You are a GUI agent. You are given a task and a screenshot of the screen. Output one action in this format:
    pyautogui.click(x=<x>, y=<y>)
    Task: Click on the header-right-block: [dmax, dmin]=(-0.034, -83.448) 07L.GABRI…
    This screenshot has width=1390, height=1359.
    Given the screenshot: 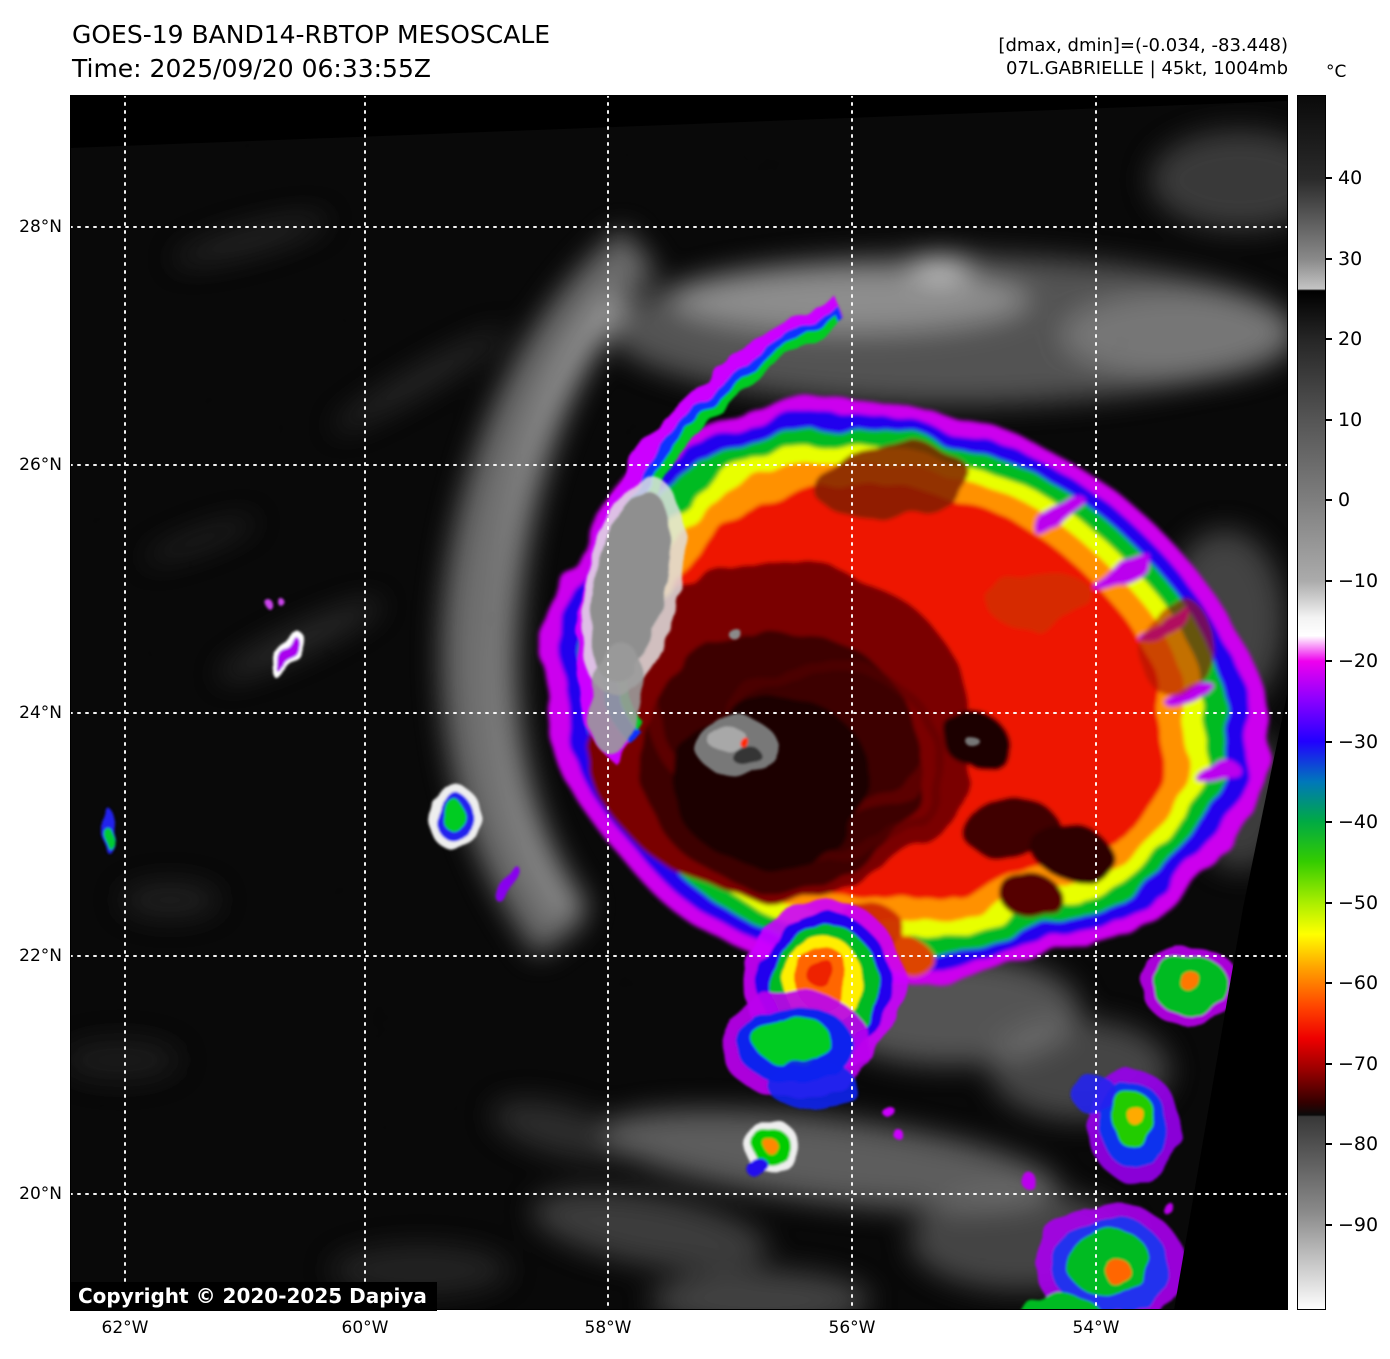 What is the action you would take?
    pyautogui.click(x=1143, y=57)
    